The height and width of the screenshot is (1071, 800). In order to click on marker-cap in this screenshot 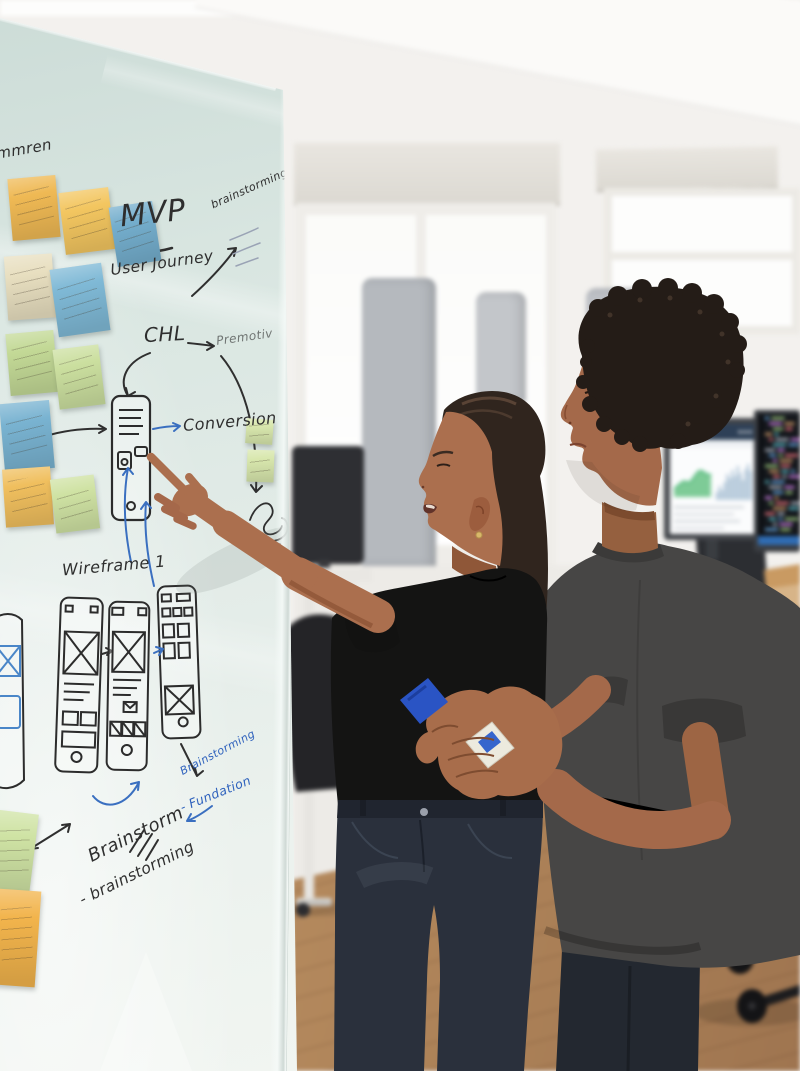, I will do `click(424, 701)`.